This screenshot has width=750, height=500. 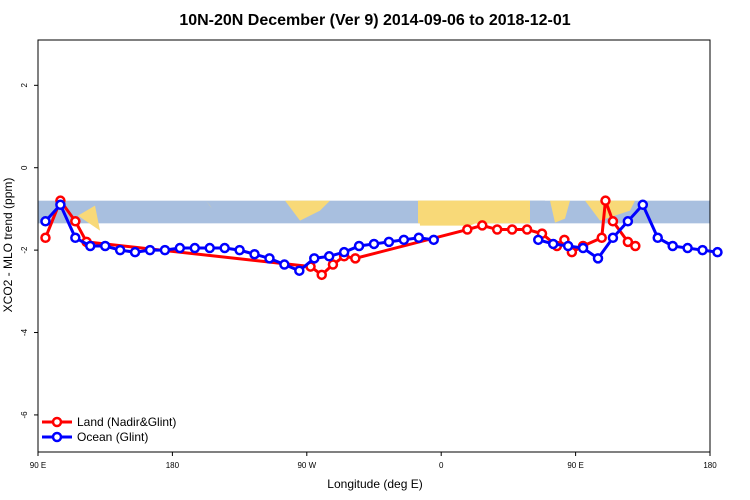 I want to click on y-tick-label: 2, so click(x=24, y=85).